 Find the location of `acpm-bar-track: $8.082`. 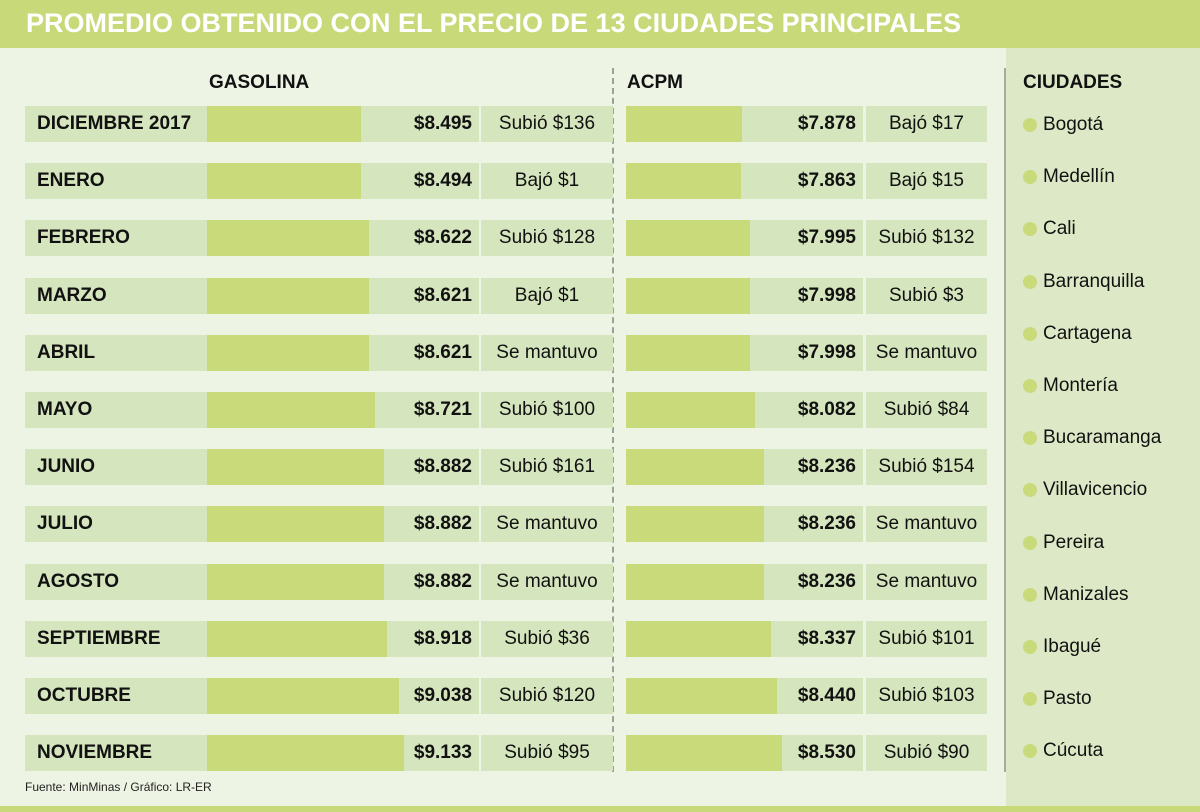

acpm-bar-track: $8.082 is located at coordinates (744, 410).